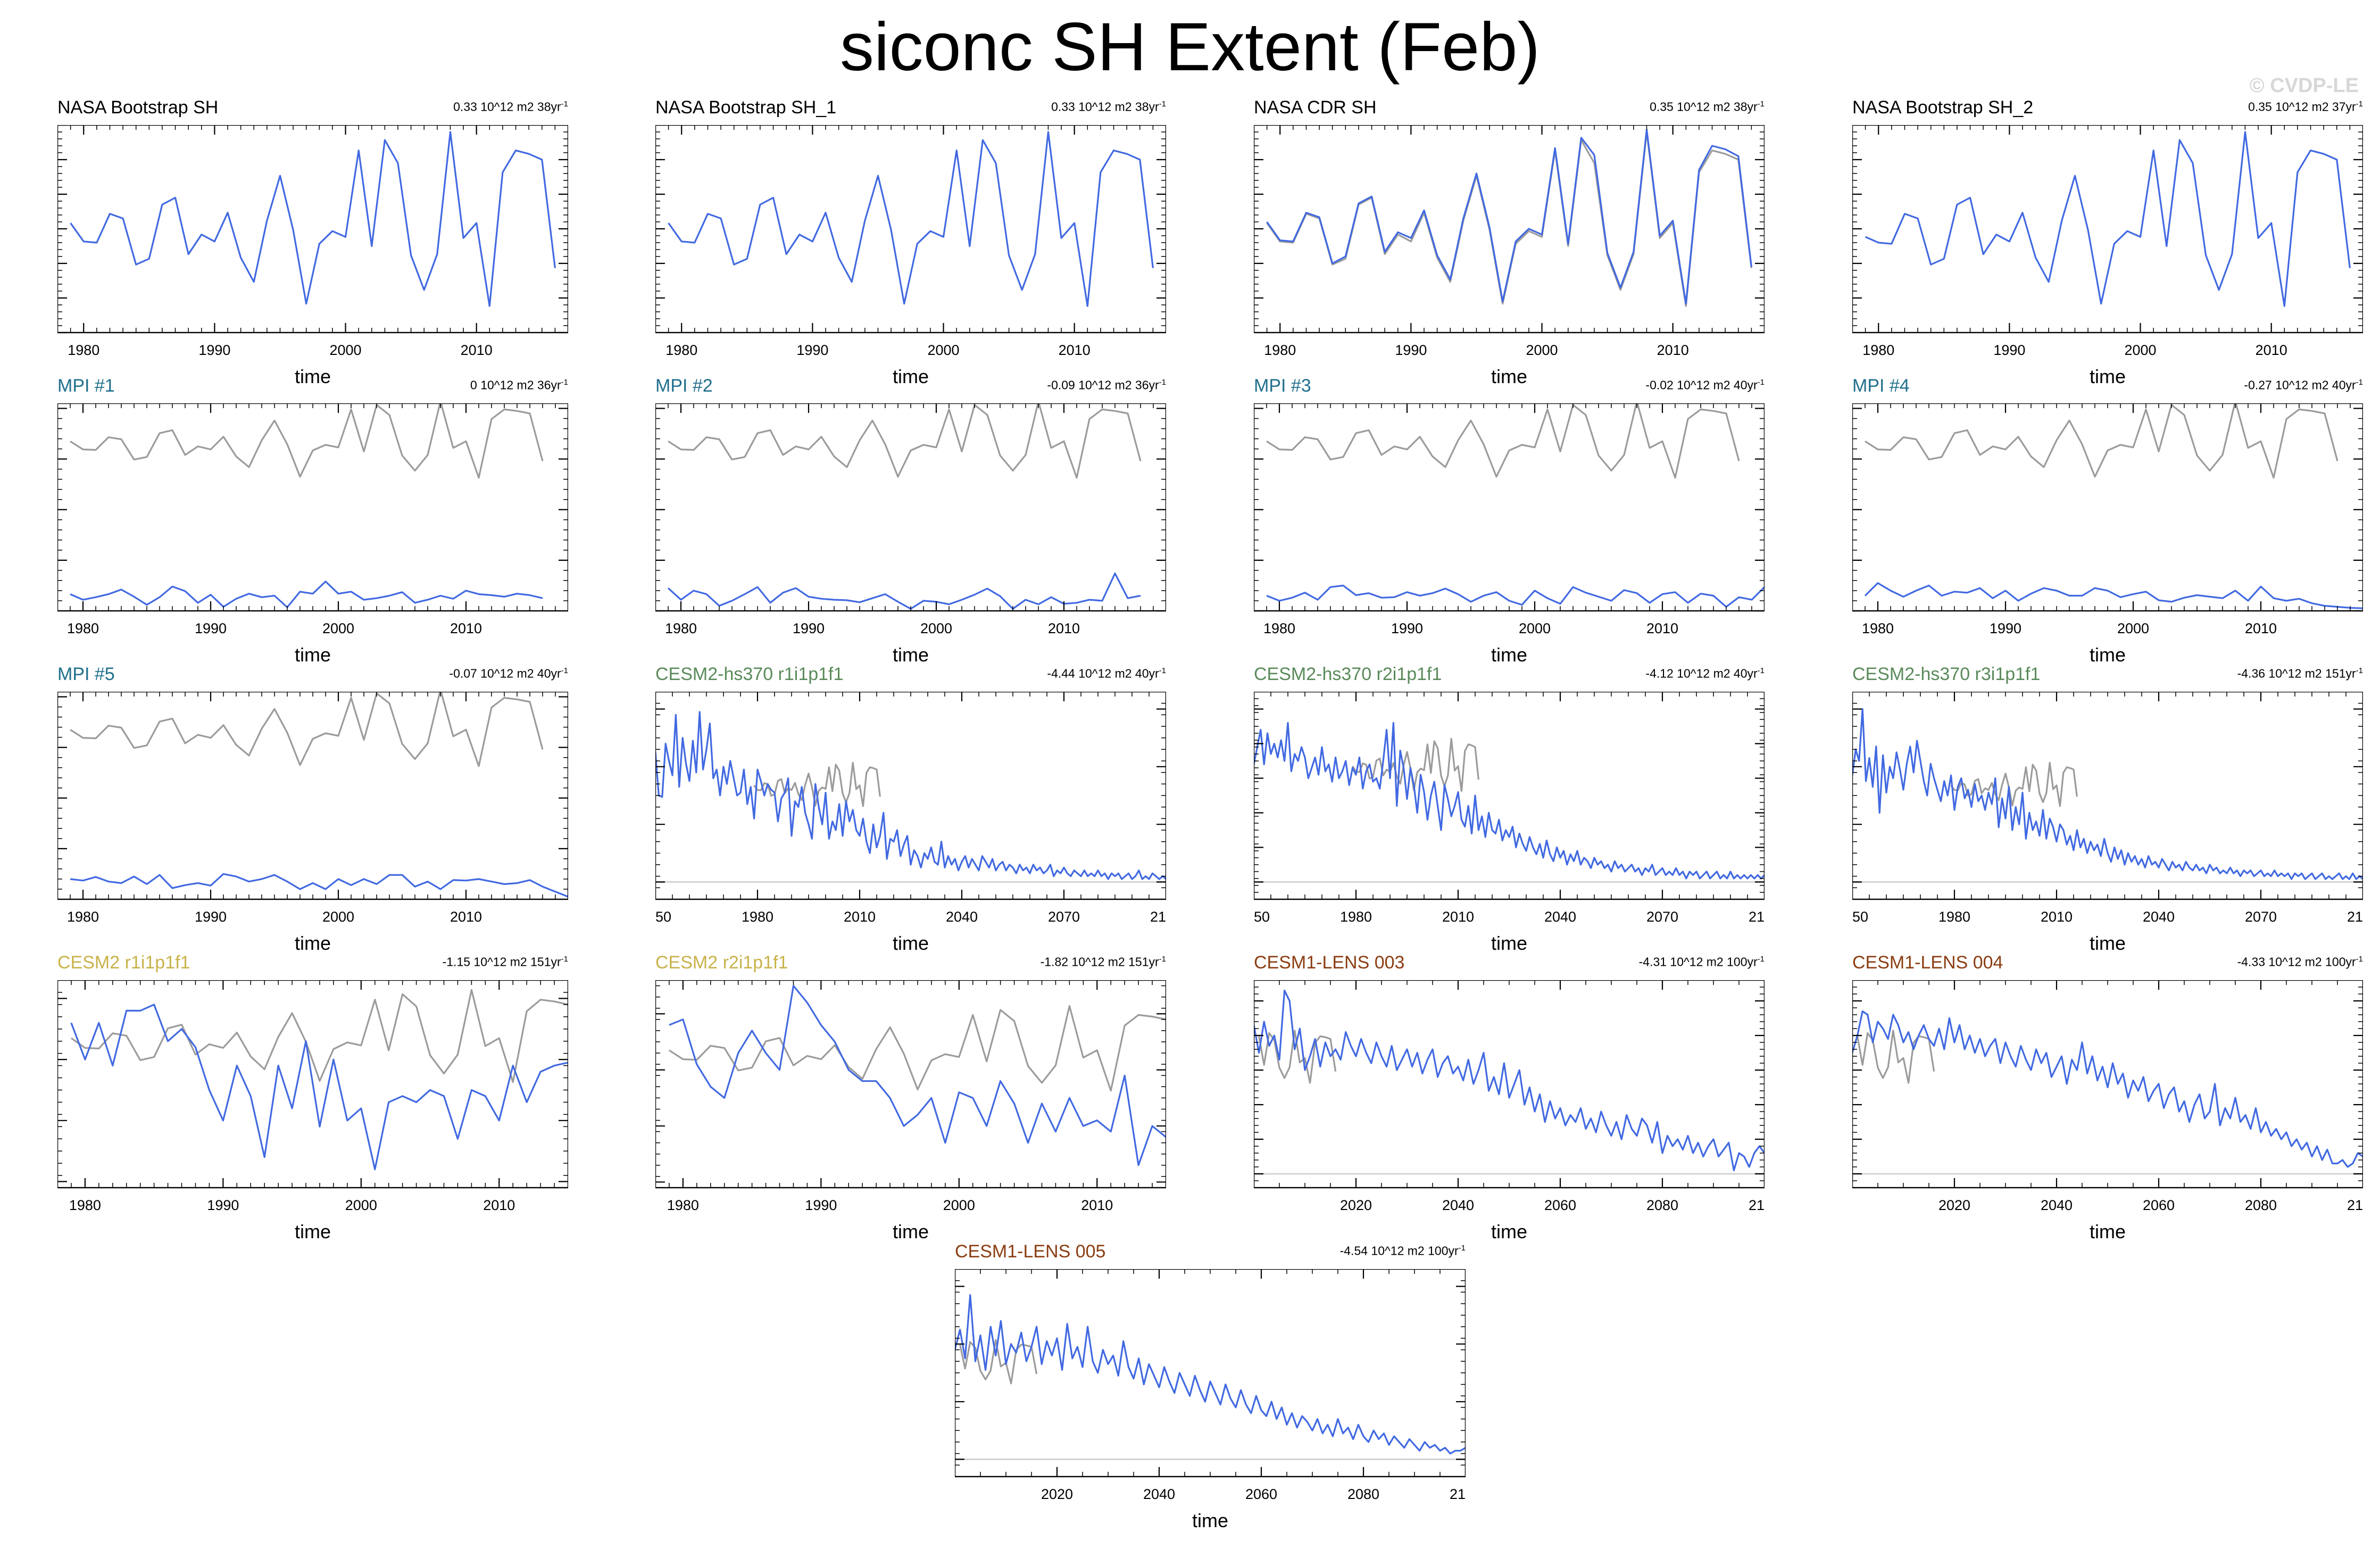 The width and height of the screenshot is (2380, 1566). What do you see at coordinates (1106, 673) in the screenshot?
I see `panel-trend-stat: -4.44 10^12 m2 40yr-1` at bounding box center [1106, 673].